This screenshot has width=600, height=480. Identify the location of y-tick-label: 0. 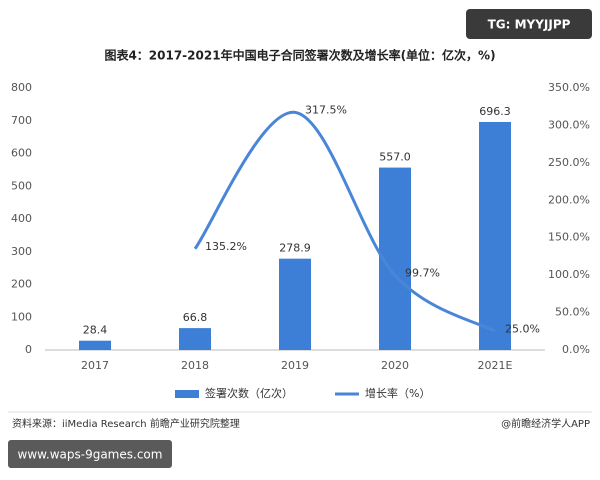
(28, 349).